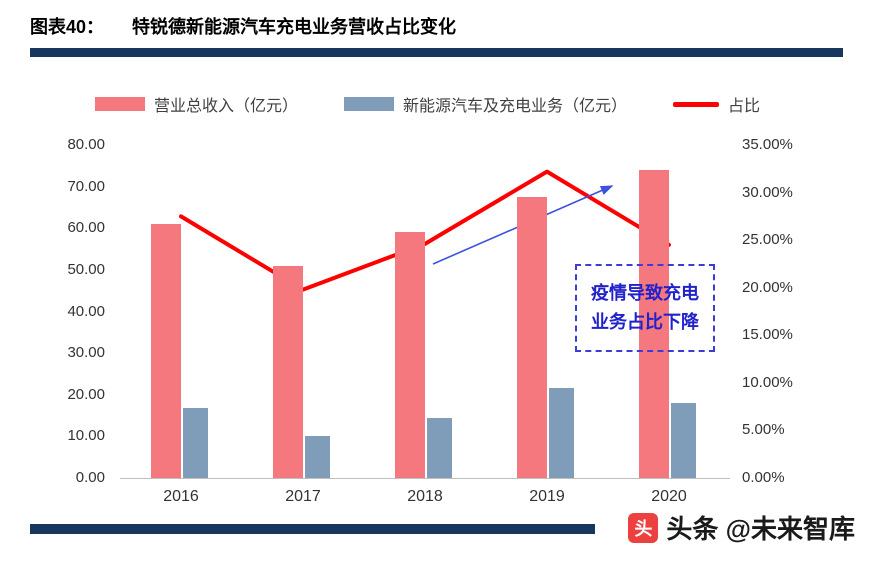  Describe the element at coordinates (767, 192) in the screenshot. I see `y-axis-label-right: 30.00%` at that location.